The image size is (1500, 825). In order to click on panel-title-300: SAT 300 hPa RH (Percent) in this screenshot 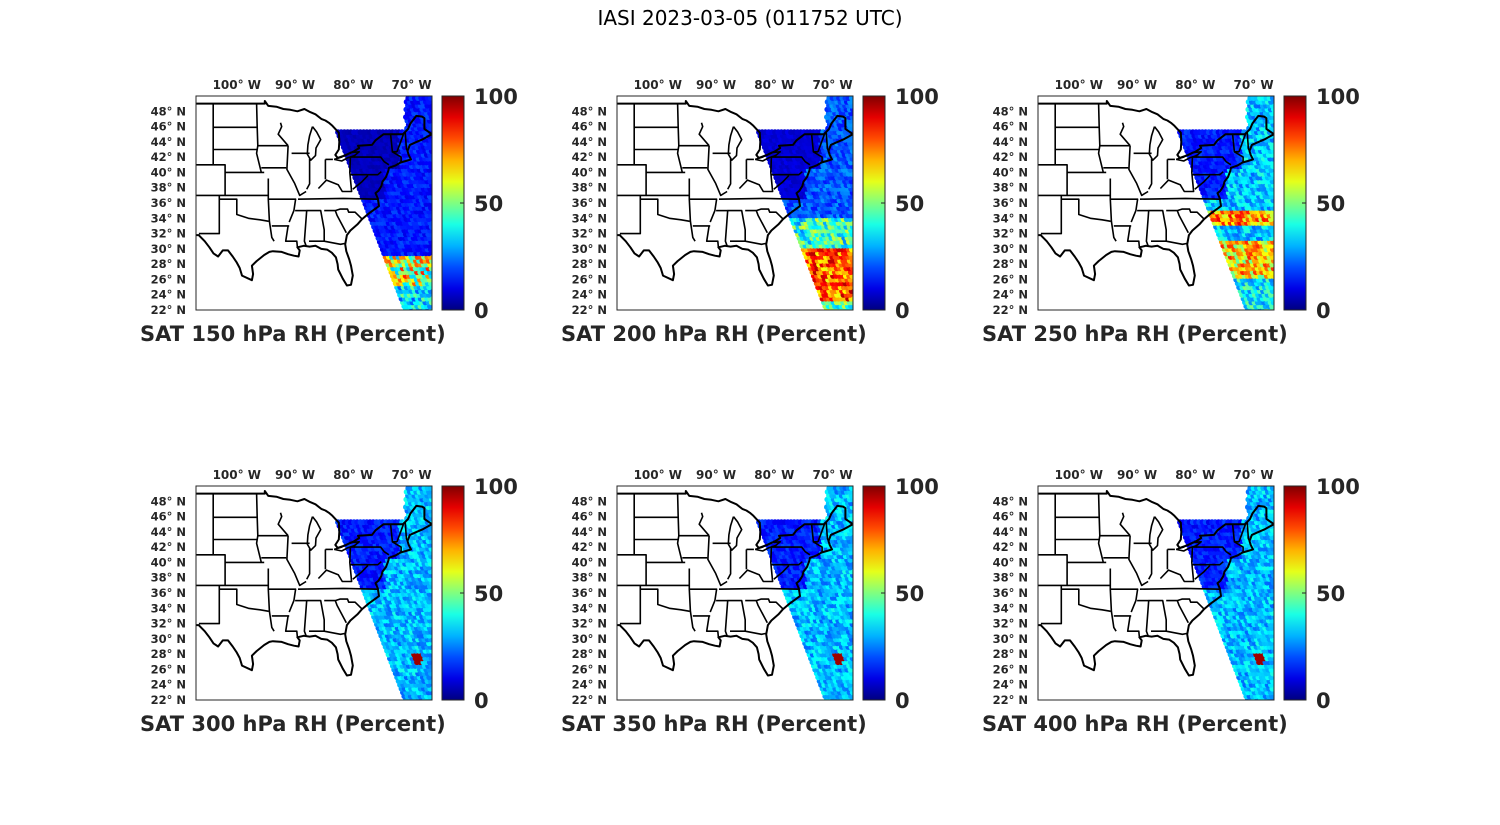, I will do `click(293, 724)`.